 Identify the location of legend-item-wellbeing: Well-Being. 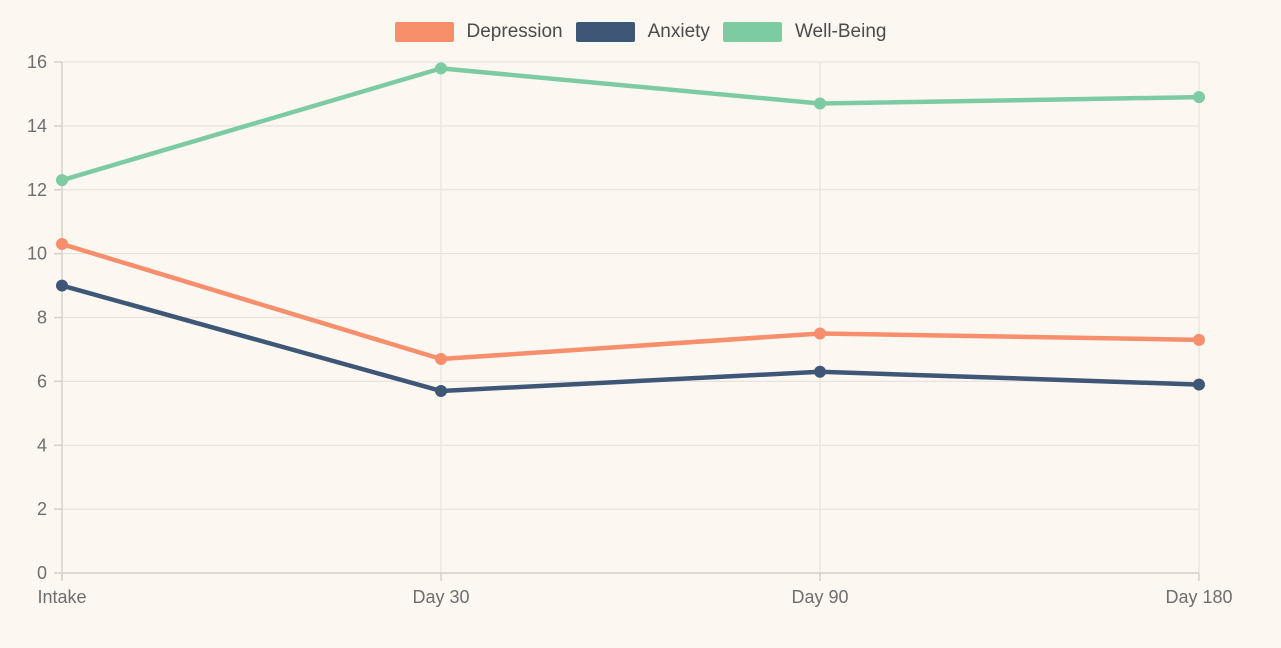
(804, 32).